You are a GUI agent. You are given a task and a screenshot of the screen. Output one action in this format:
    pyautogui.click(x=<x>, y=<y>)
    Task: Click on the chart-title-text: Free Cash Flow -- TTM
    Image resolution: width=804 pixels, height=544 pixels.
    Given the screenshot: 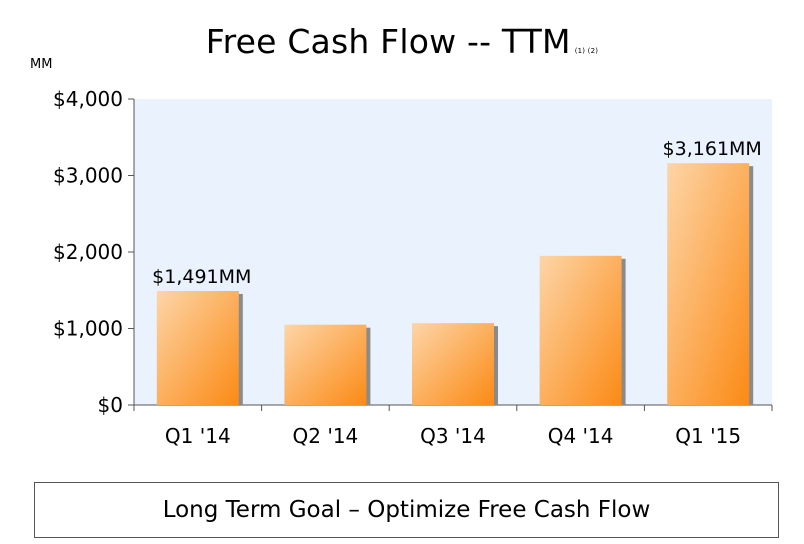 What is the action you would take?
    pyautogui.click(x=388, y=41)
    